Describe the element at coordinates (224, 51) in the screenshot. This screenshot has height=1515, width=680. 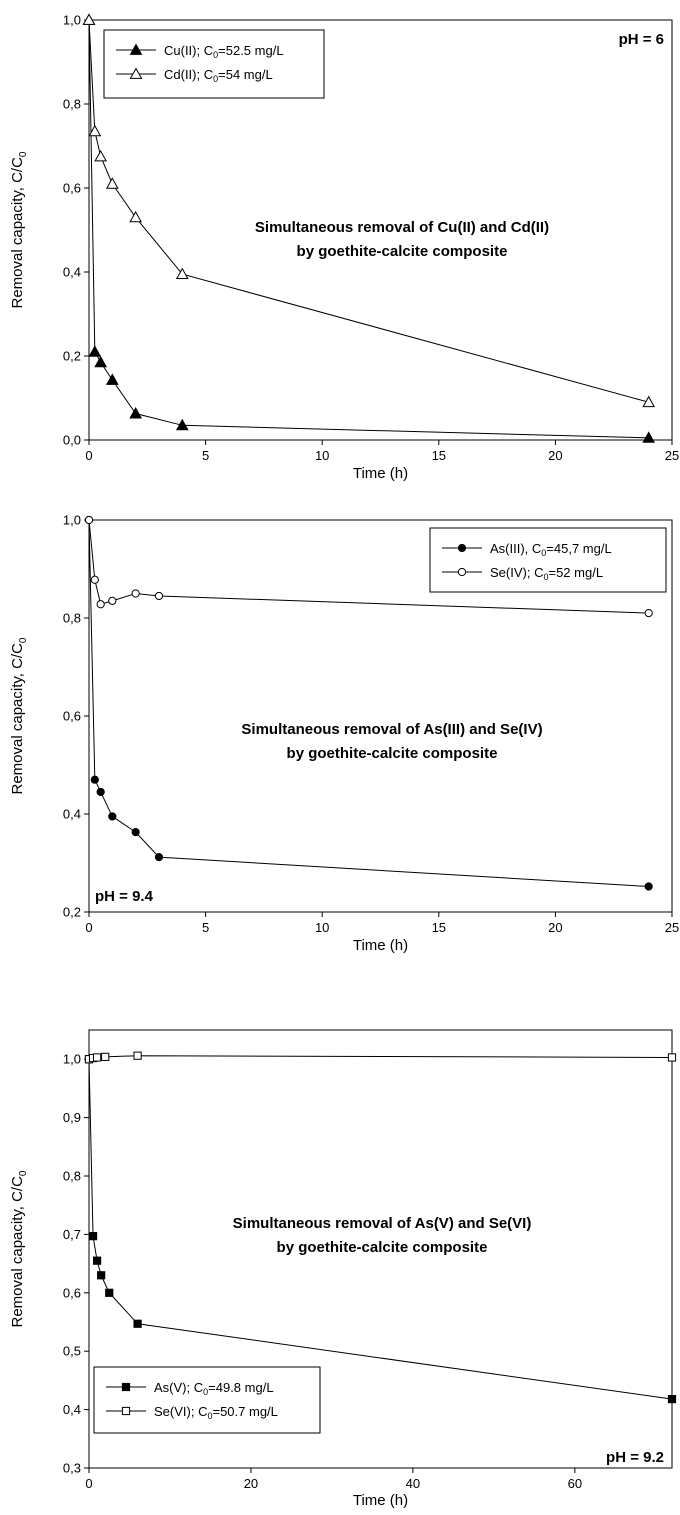
I see `legend-entry: Cu(II); C0=52.5 mg/L` at that location.